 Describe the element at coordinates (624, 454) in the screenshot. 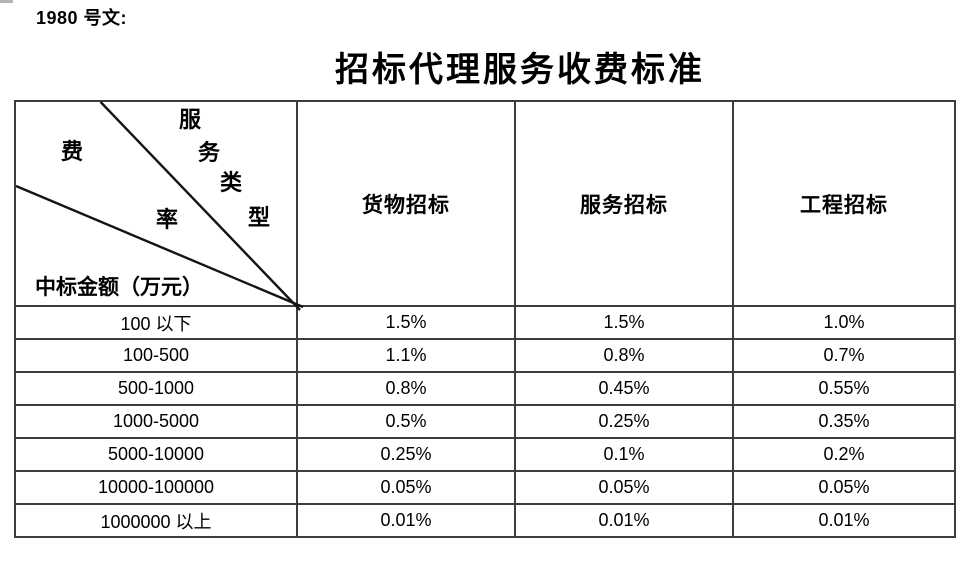

I see `rate-cell-service: 0.1%` at that location.